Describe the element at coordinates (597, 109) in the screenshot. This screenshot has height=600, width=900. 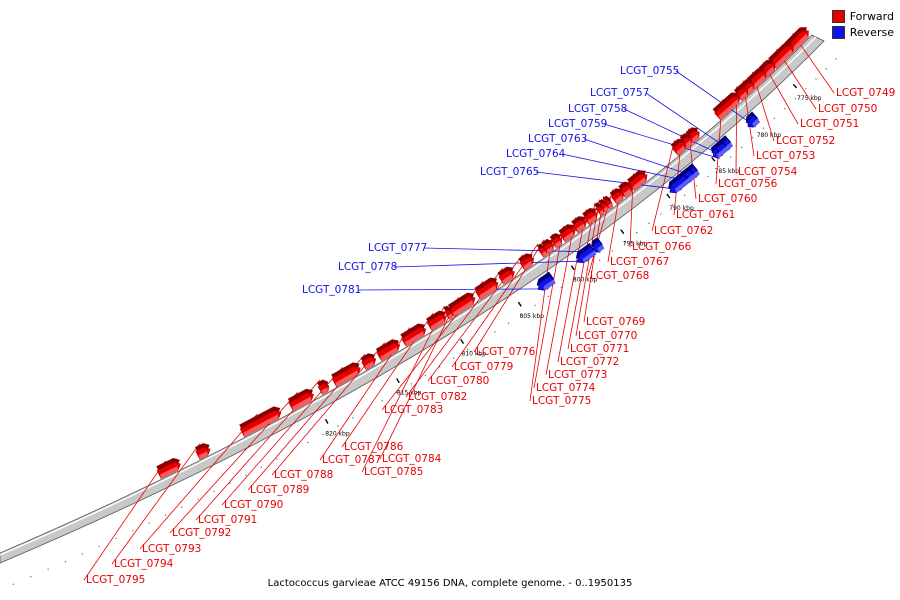
I see `gene-label-lcgt_0758: LCGT_0758` at that location.